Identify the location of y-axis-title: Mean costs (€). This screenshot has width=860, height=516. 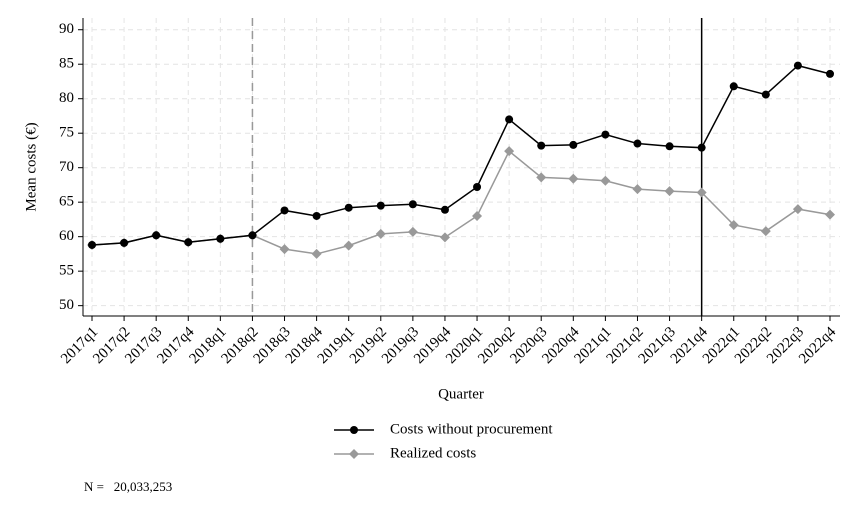
(31, 166).